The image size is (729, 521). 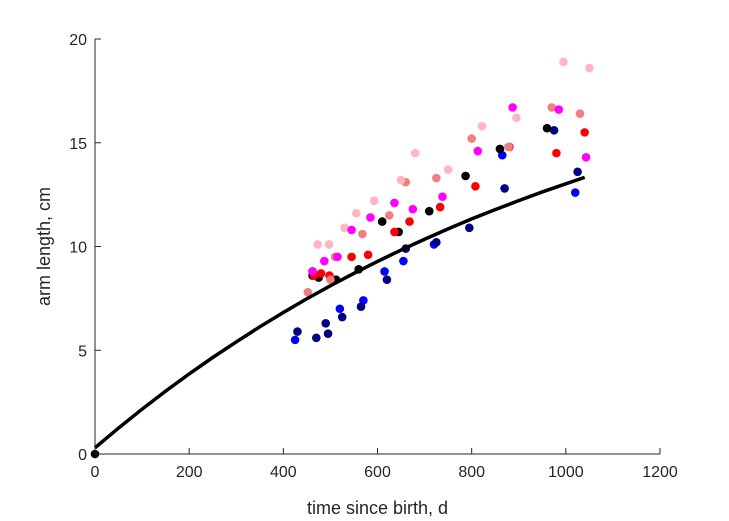 What do you see at coordinates (82, 455) in the screenshot?
I see `y-tick-label: 0` at bounding box center [82, 455].